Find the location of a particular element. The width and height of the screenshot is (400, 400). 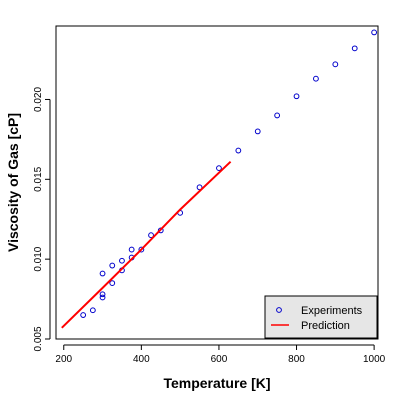

x-axis-title: Temperature [K] is located at coordinates (216, 383).